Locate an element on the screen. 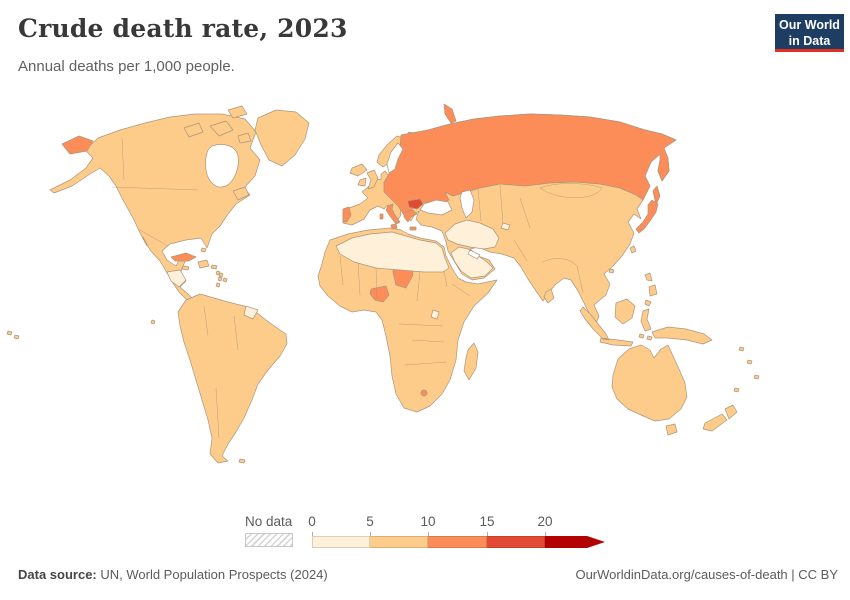 Image resolution: width=850 pixels, height=600 pixels. region-africa is located at coordinates (407, 320).